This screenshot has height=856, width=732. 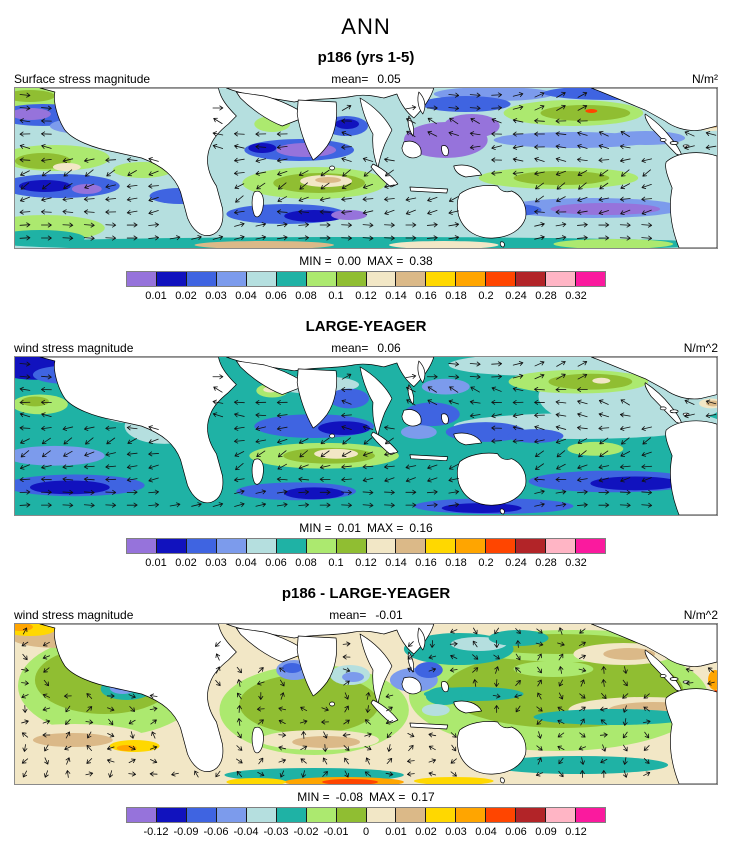 I want to click on panel2-min-label: MIN =, so click(x=315, y=528).